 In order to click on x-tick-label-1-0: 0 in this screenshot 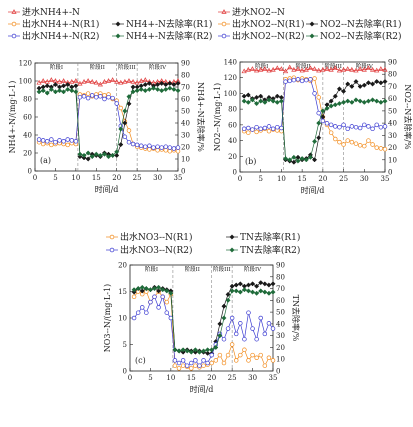, I will do `click(240, 179)`.